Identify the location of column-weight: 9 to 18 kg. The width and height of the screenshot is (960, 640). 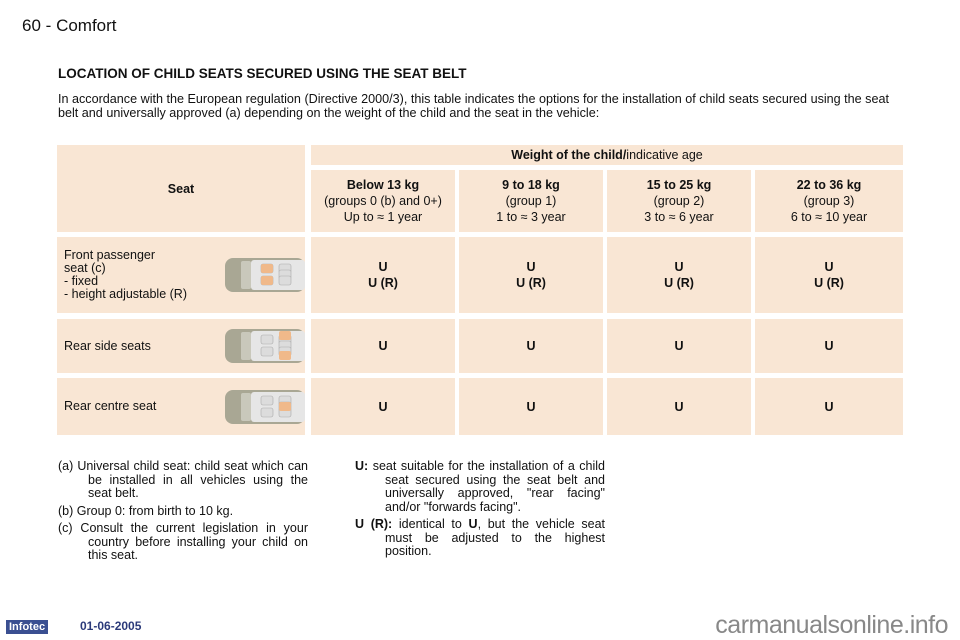
(531, 185).